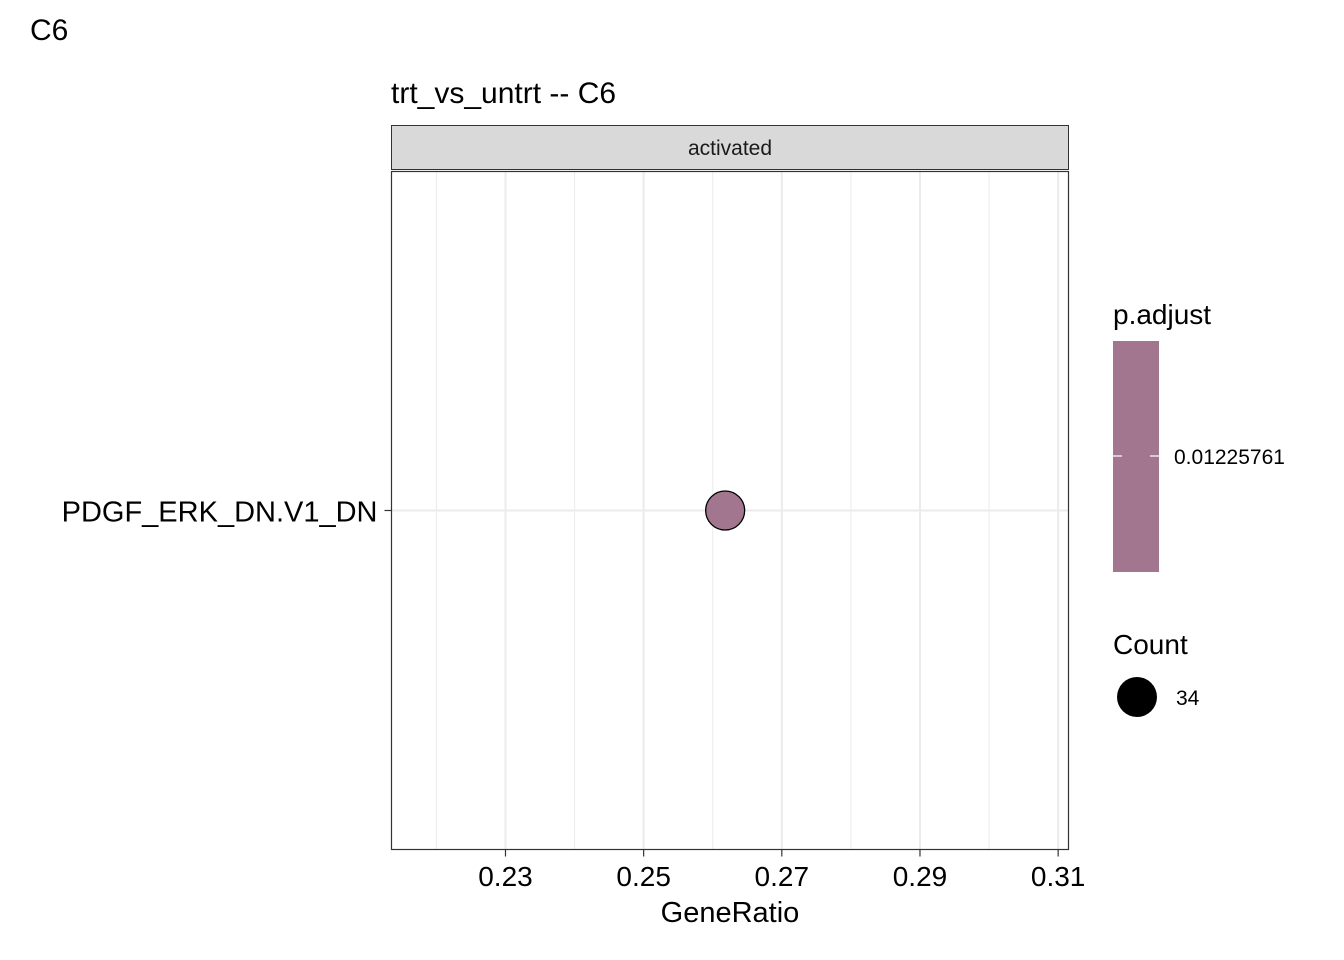  What do you see at coordinates (782, 876) in the screenshot?
I see `x-tick-label-2: 0.27` at bounding box center [782, 876].